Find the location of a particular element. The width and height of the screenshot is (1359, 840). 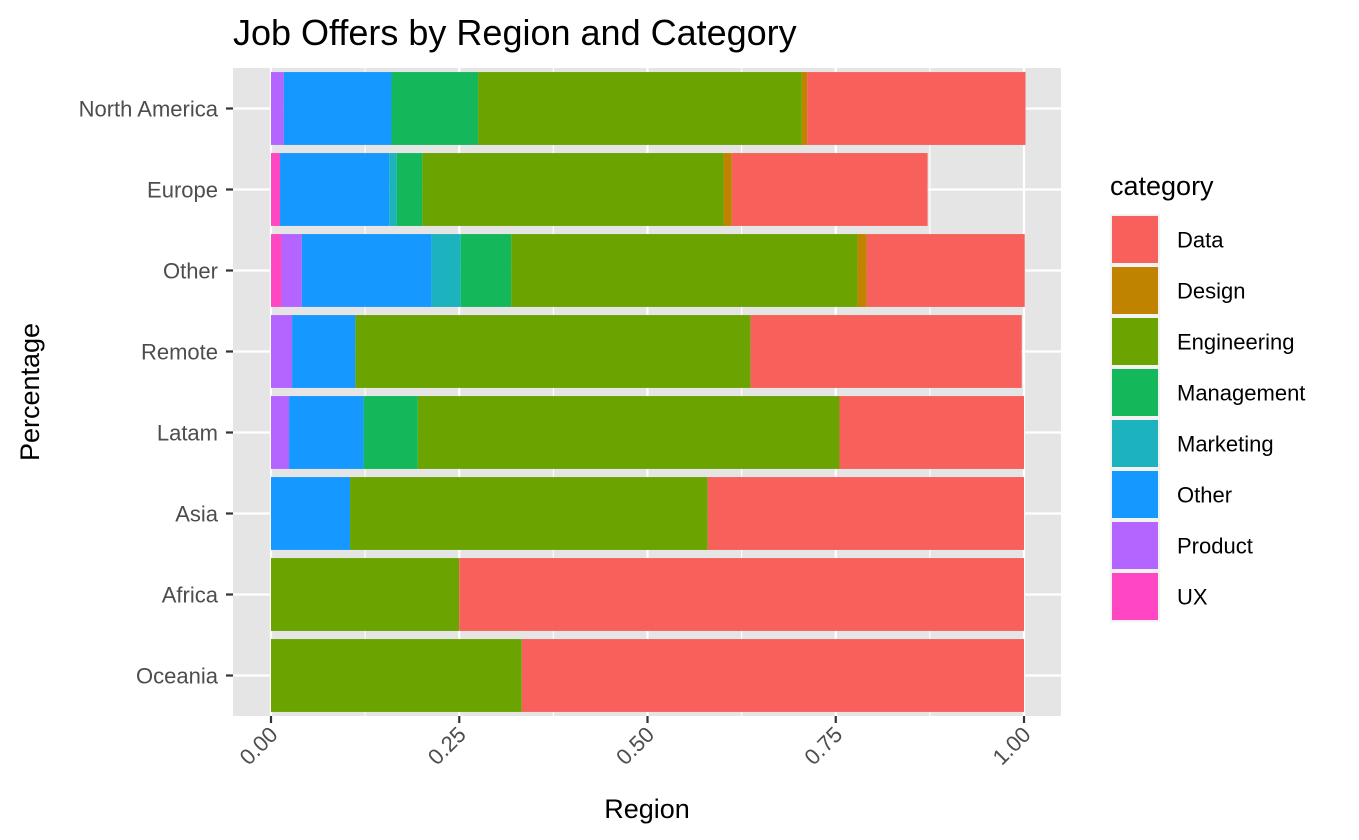

bar-segment-north-america-product is located at coordinates (277, 108).